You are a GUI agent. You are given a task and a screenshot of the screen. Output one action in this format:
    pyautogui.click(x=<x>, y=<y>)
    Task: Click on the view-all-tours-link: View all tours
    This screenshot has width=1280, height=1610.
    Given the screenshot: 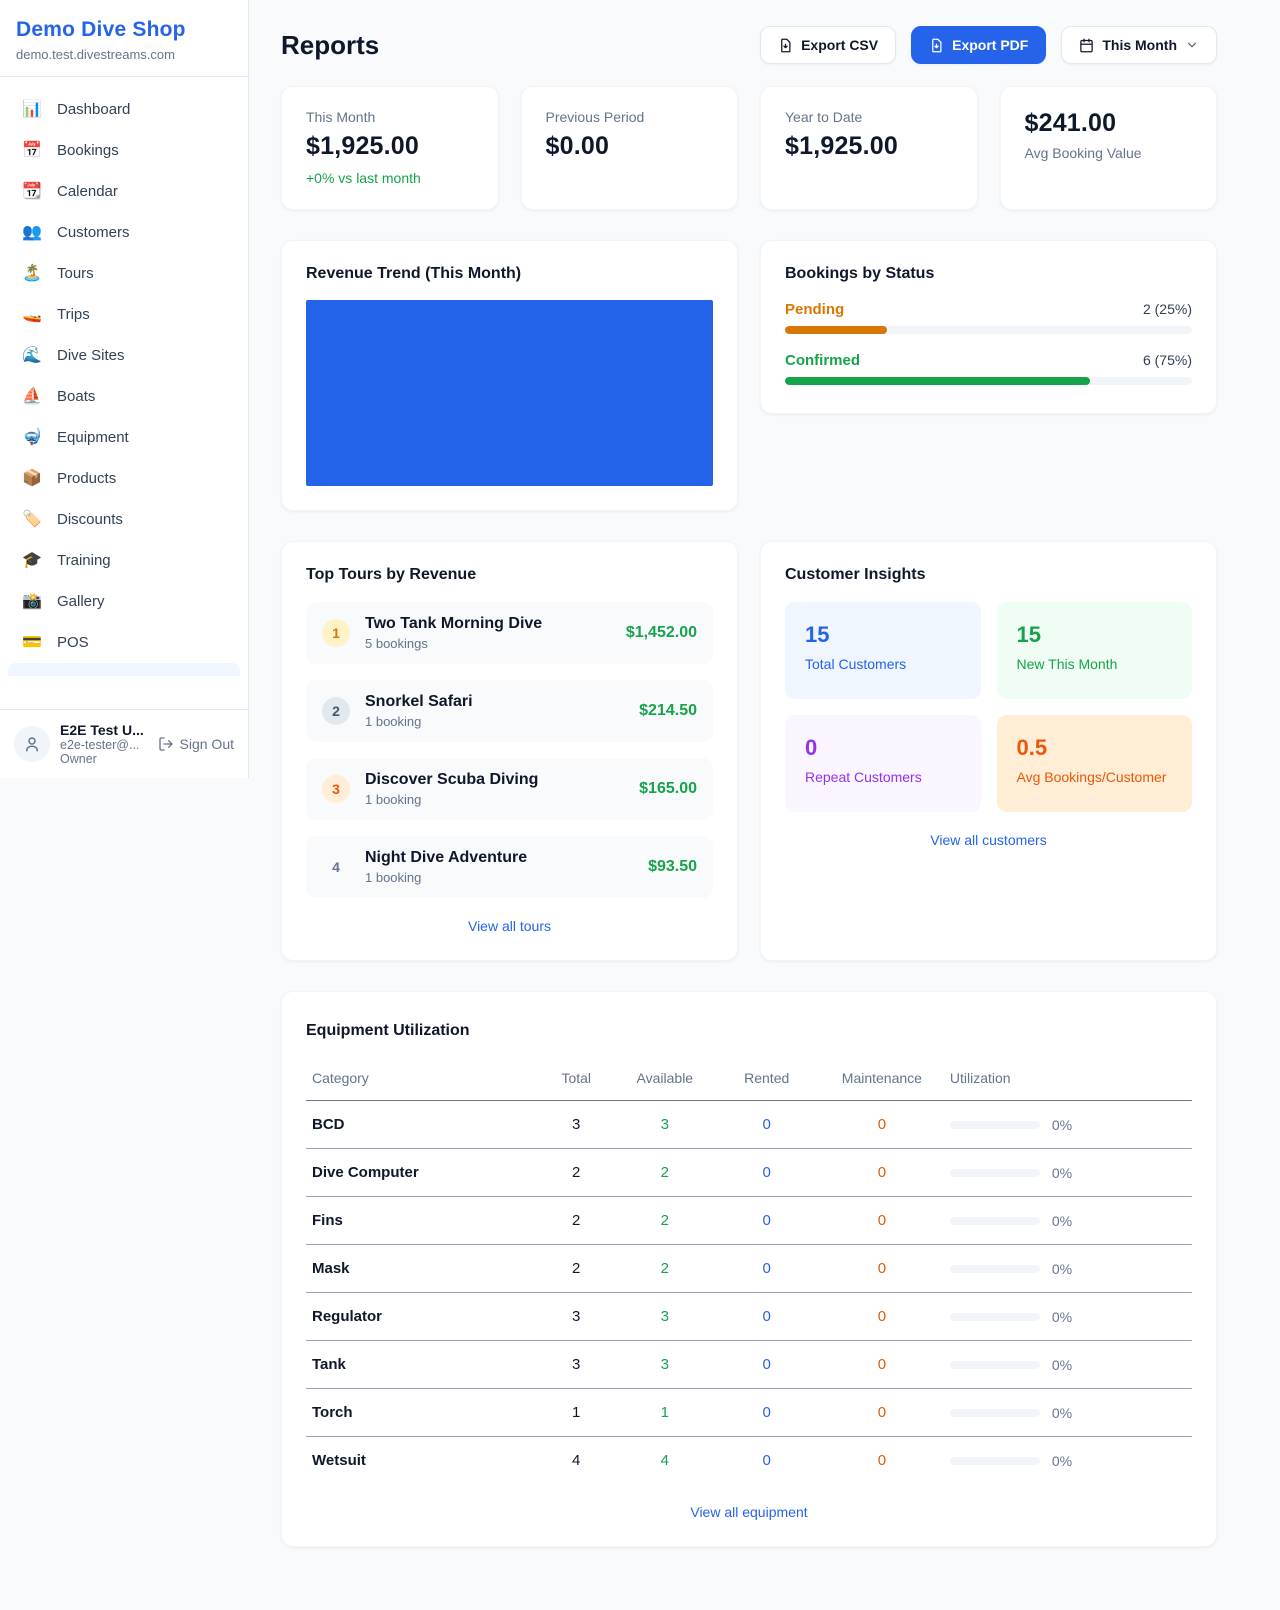 What is the action you would take?
    pyautogui.click(x=509, y=926)
    